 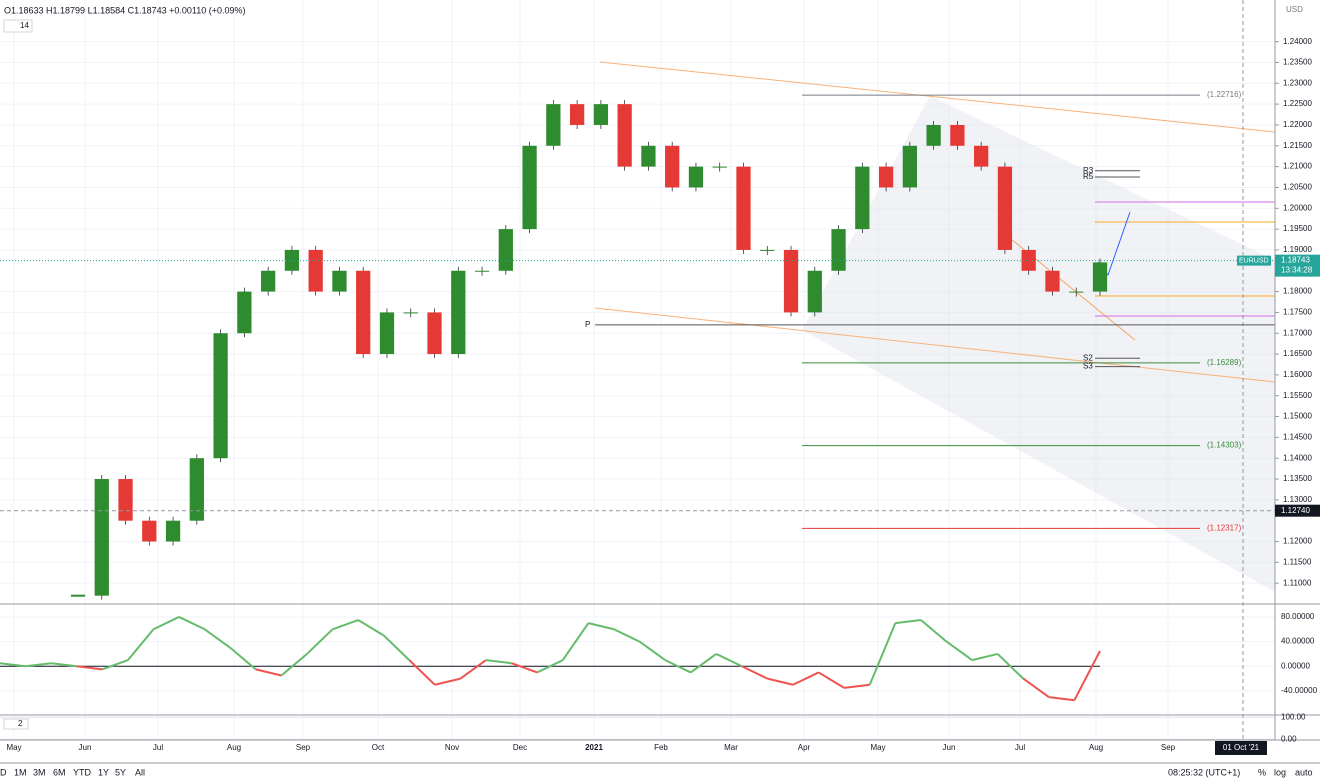 What do you see at coordinates (1297, 145) in the screenshot?
I see `y-tick-label: 1.21500` at bounding box center [1297, 145].